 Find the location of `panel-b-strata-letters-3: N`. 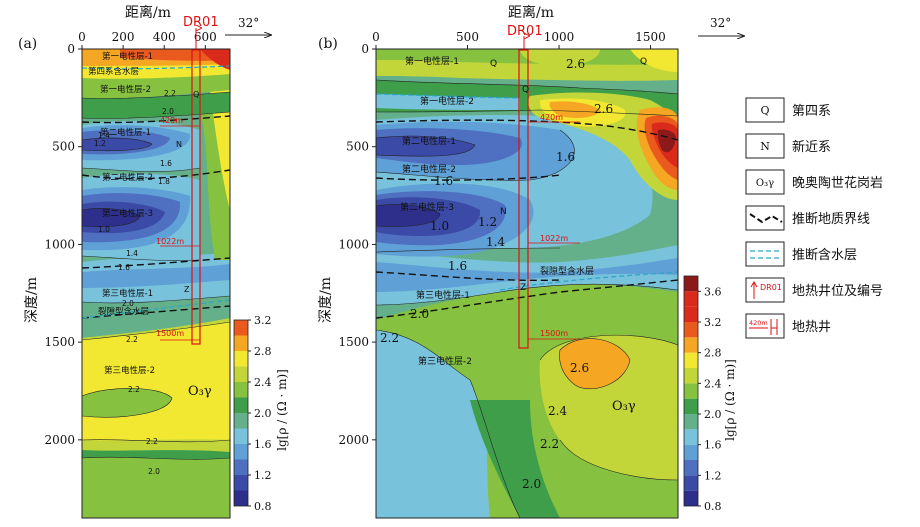

panel-b-strata-letters-3: N is located at coordinates (503, 212).